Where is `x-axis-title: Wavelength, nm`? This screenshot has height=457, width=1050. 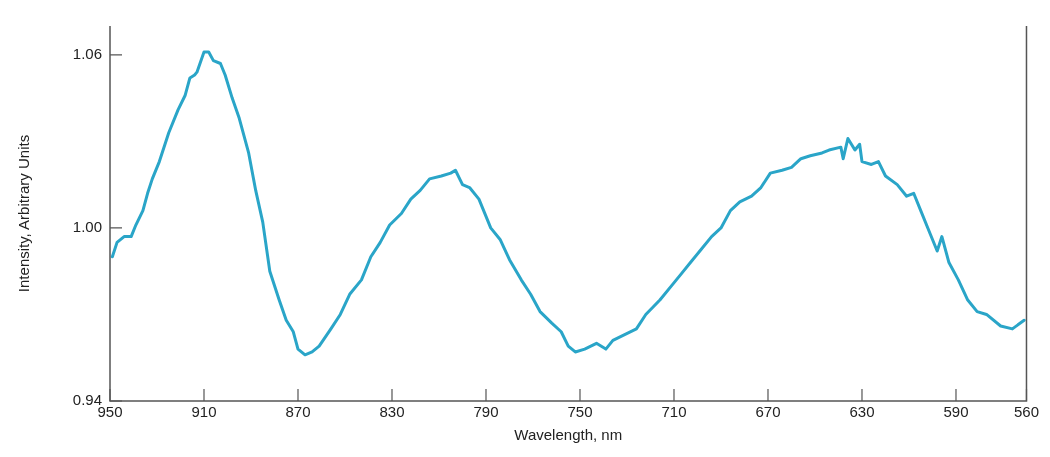
x-axis-title: Wavelength, nm is located at coordinates (568, 435).